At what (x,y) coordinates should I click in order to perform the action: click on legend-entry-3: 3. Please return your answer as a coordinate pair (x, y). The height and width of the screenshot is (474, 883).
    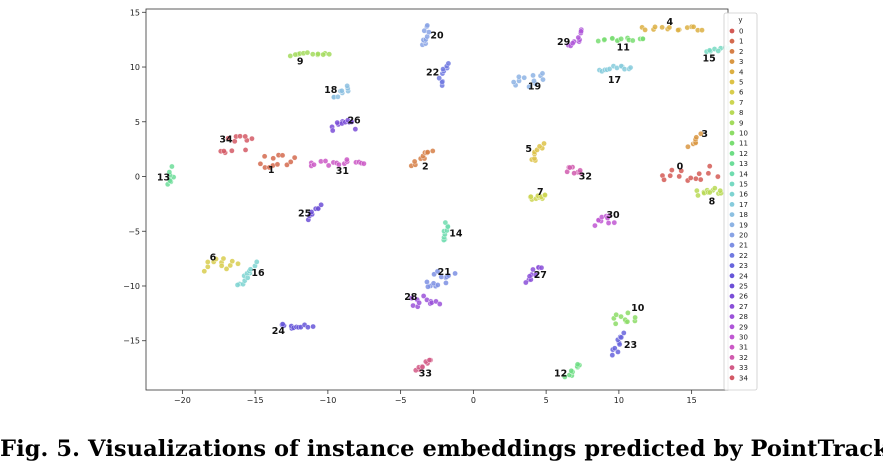
    Looking at the image, I should click on (741, 62).